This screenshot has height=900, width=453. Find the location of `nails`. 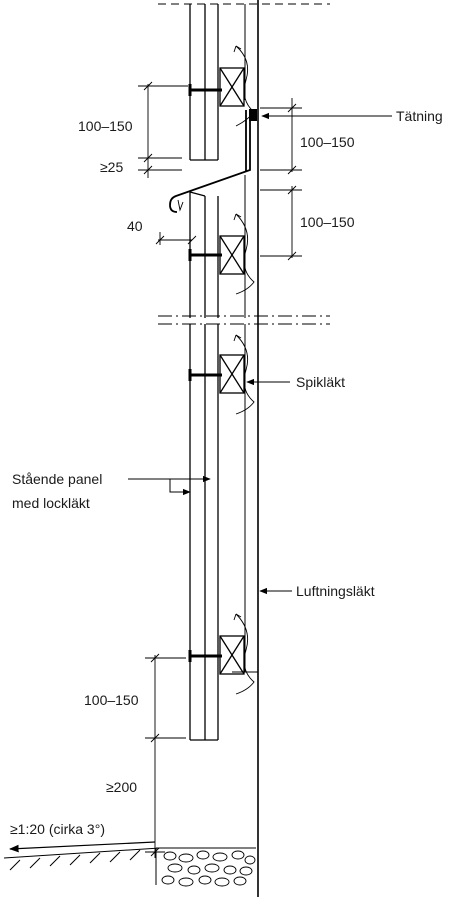

nails is located at coordinates (205, 373).